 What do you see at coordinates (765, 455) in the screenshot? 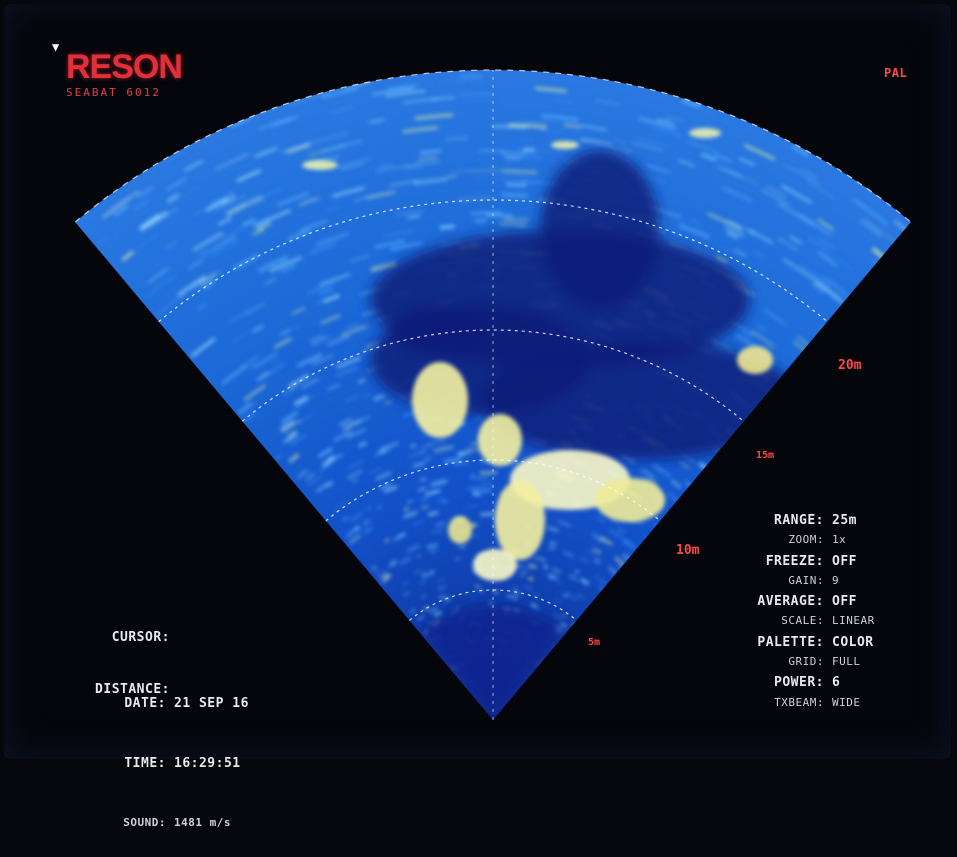
I see `range-label-15m: 15m` at bounding box center [765, 455].